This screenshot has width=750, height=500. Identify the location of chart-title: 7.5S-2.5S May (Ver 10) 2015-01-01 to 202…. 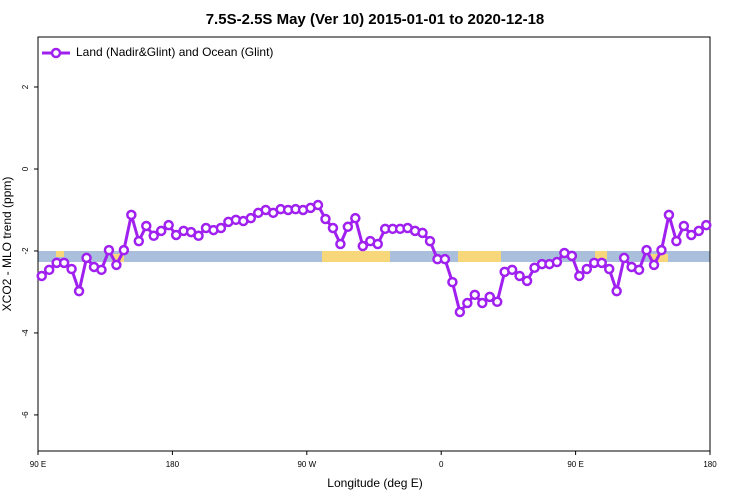
(375, 19).